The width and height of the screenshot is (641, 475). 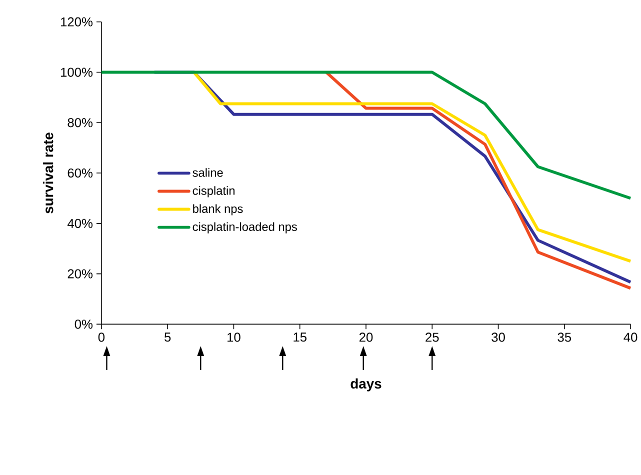 What do you see at coordinates (234, 337) in the screenshot?
I see `x-tick-label: 10` at bounding box center [234, 337].